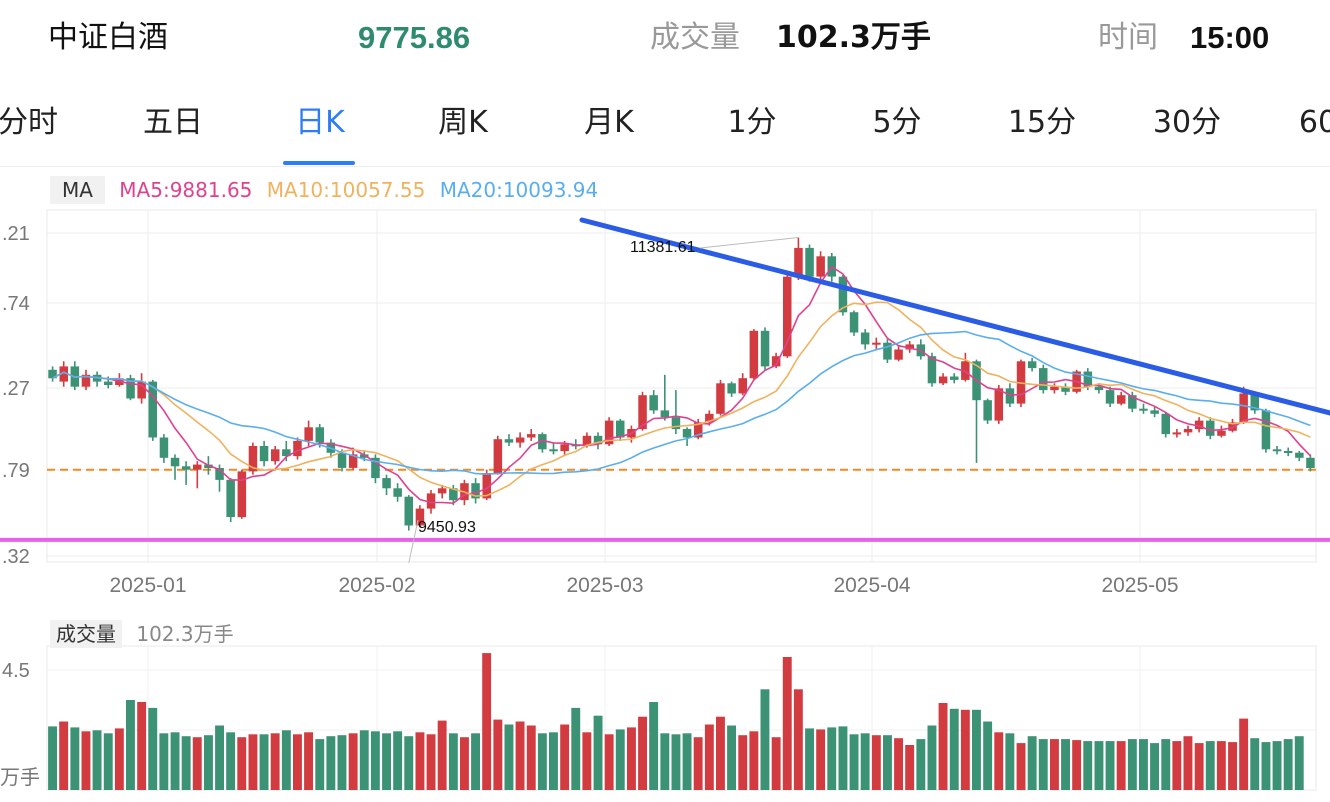 This screenshot has width=1330, height=802. I want to click on tab-daily-k: 日K, so click(320, 122).